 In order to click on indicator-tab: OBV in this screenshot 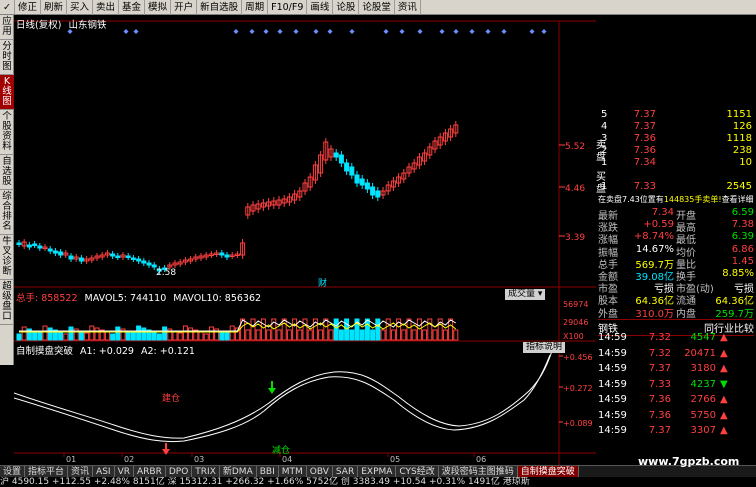, I will do `click(319, 471)`.